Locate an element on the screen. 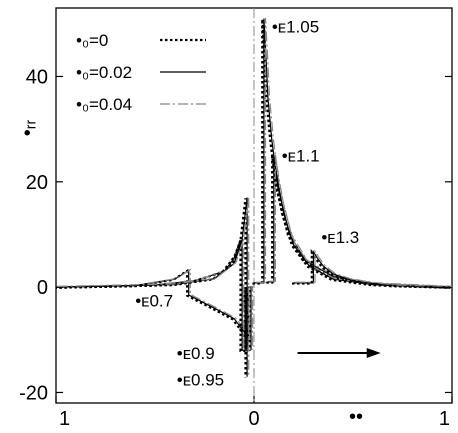 The width and height of the screenshot is (458, 433). y-tick-label: 40 is located at coordinates (37, 77).